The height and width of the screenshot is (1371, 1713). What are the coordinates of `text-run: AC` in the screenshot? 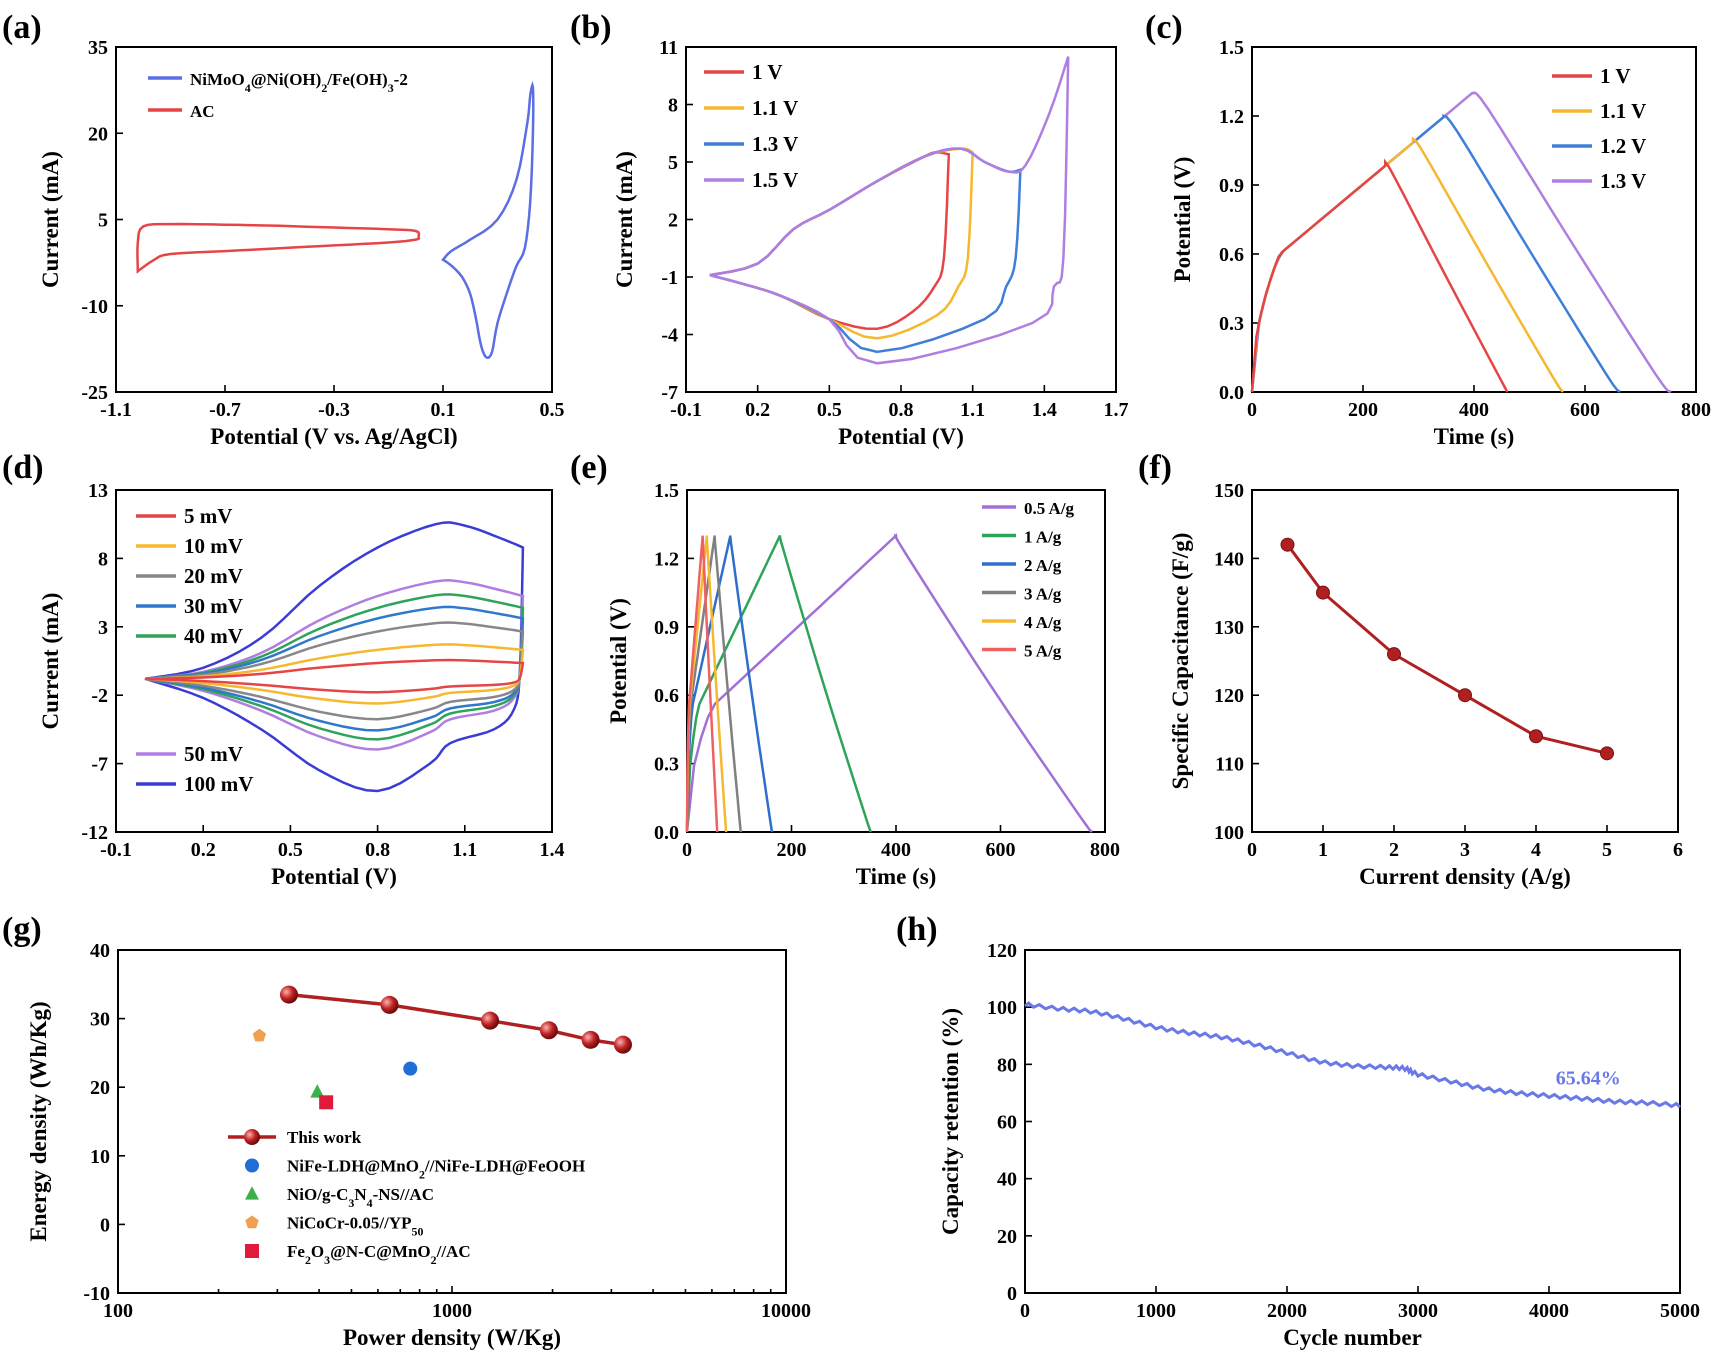 It's located at (202, 111).